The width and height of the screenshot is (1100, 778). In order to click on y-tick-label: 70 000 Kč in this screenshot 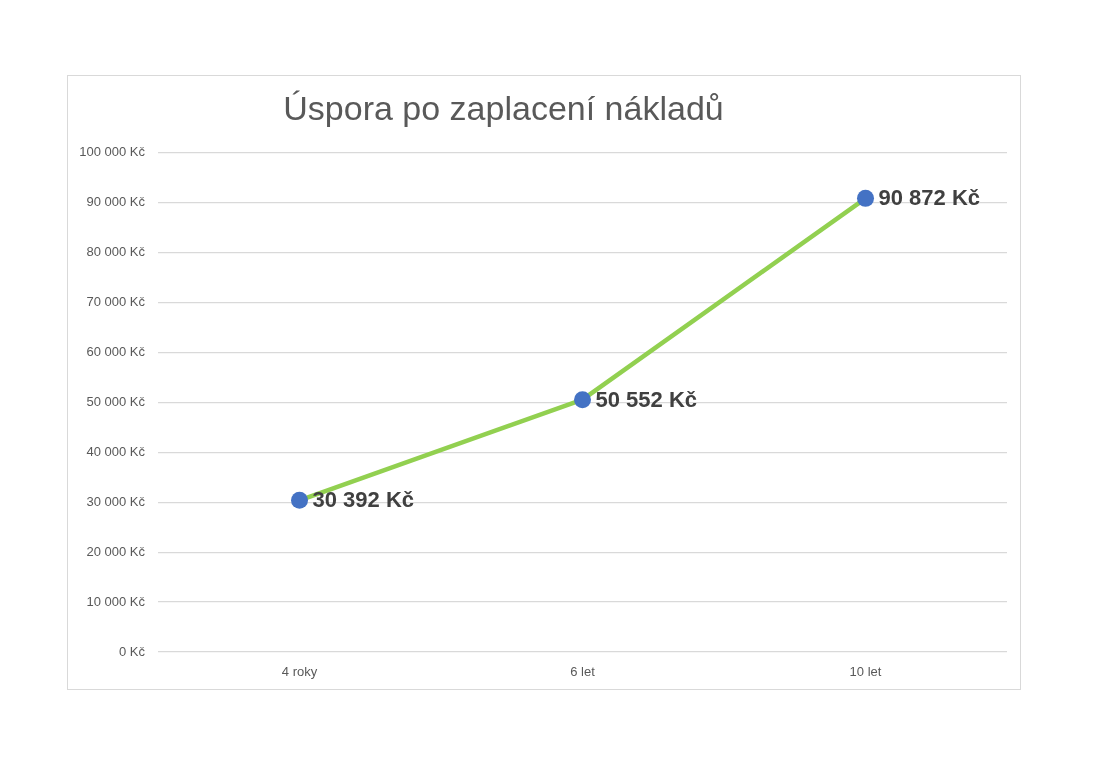, I will do `click(116, 302)`.